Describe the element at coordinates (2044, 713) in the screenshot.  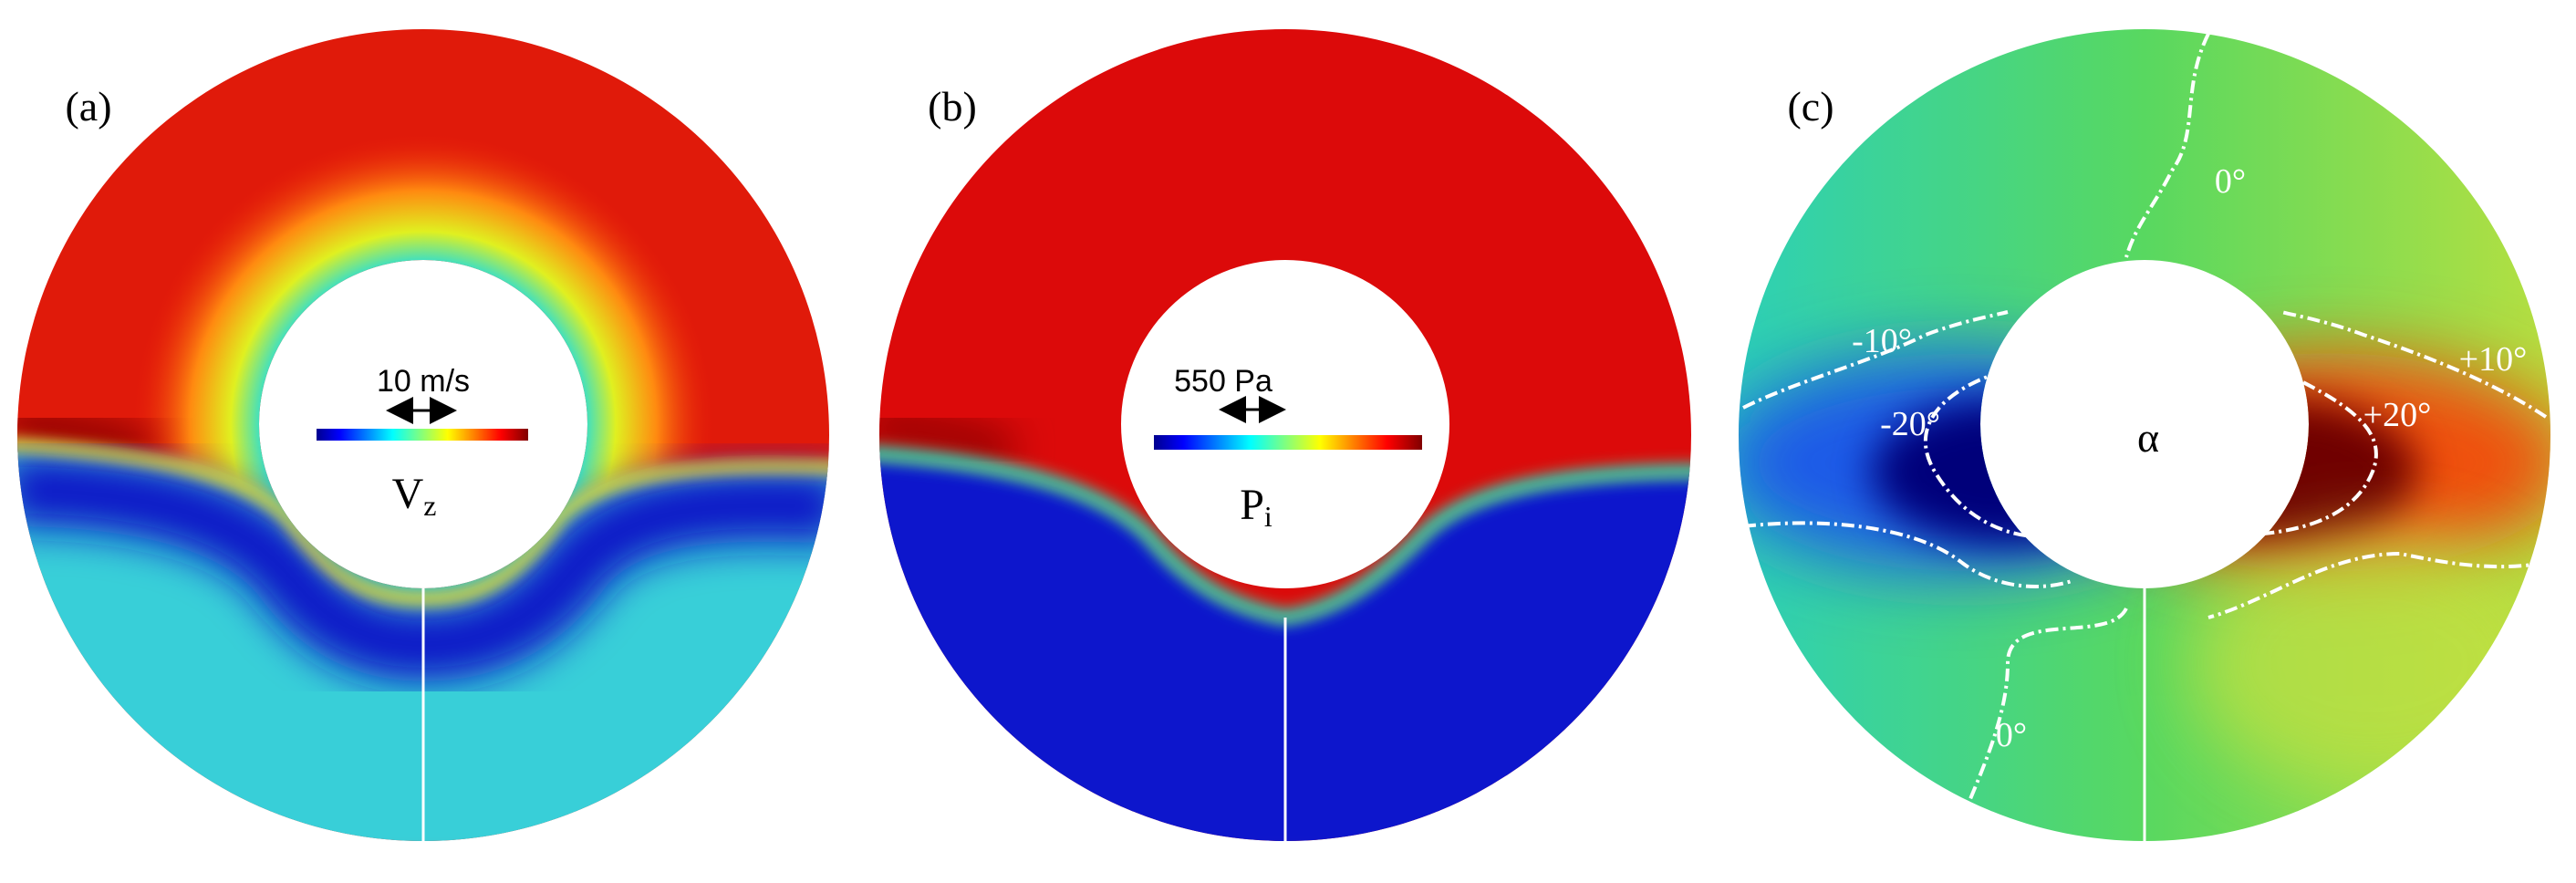
I see `contour-0b` at that location.